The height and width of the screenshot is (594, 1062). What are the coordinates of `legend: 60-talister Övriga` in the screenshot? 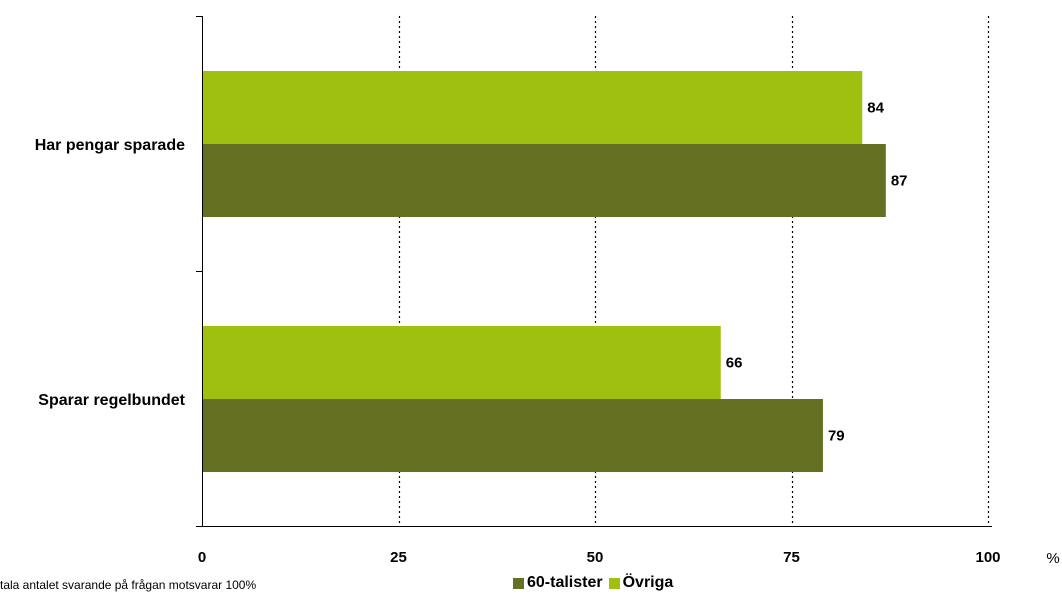 It's located at (596, 583).